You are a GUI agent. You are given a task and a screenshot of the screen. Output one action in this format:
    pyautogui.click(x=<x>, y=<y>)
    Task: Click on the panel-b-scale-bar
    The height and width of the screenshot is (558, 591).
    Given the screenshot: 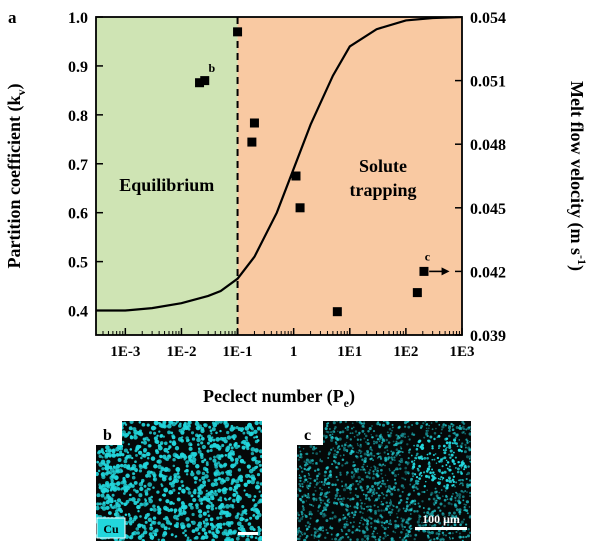 What is the action you would take?
    pyautogui.click(x=248, y=533)
    